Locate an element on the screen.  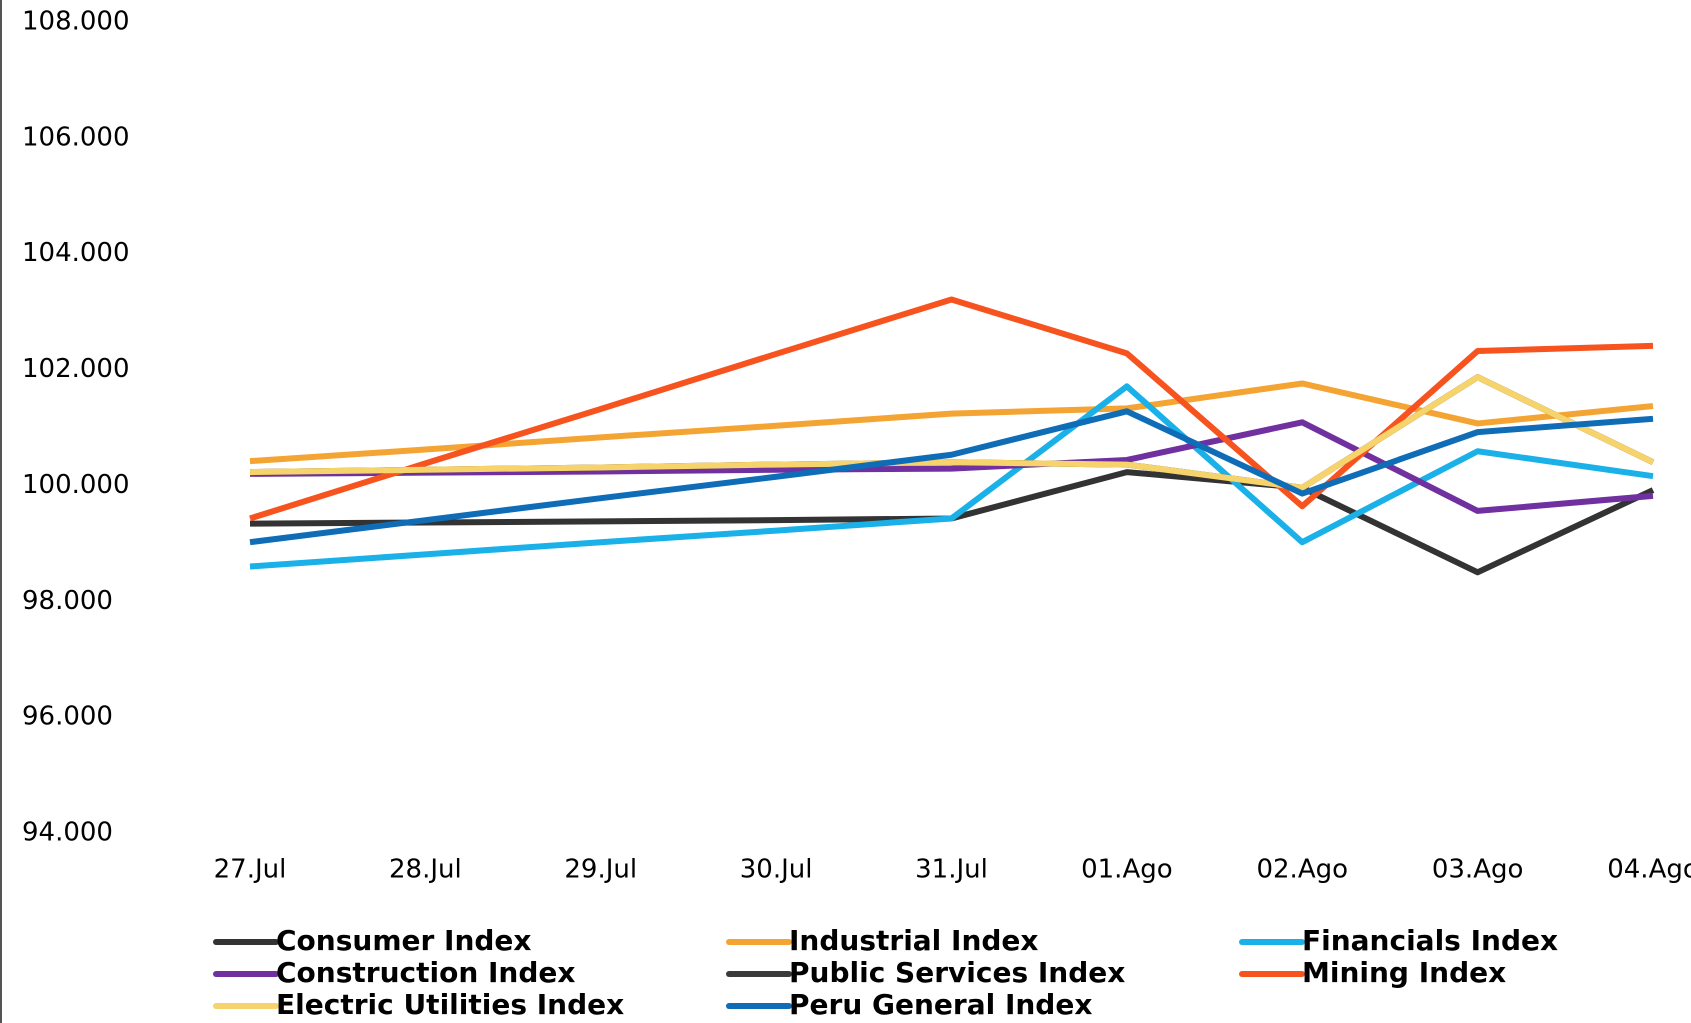
x-tick-label: 04.Ago is located at coordinates (1649, 870).